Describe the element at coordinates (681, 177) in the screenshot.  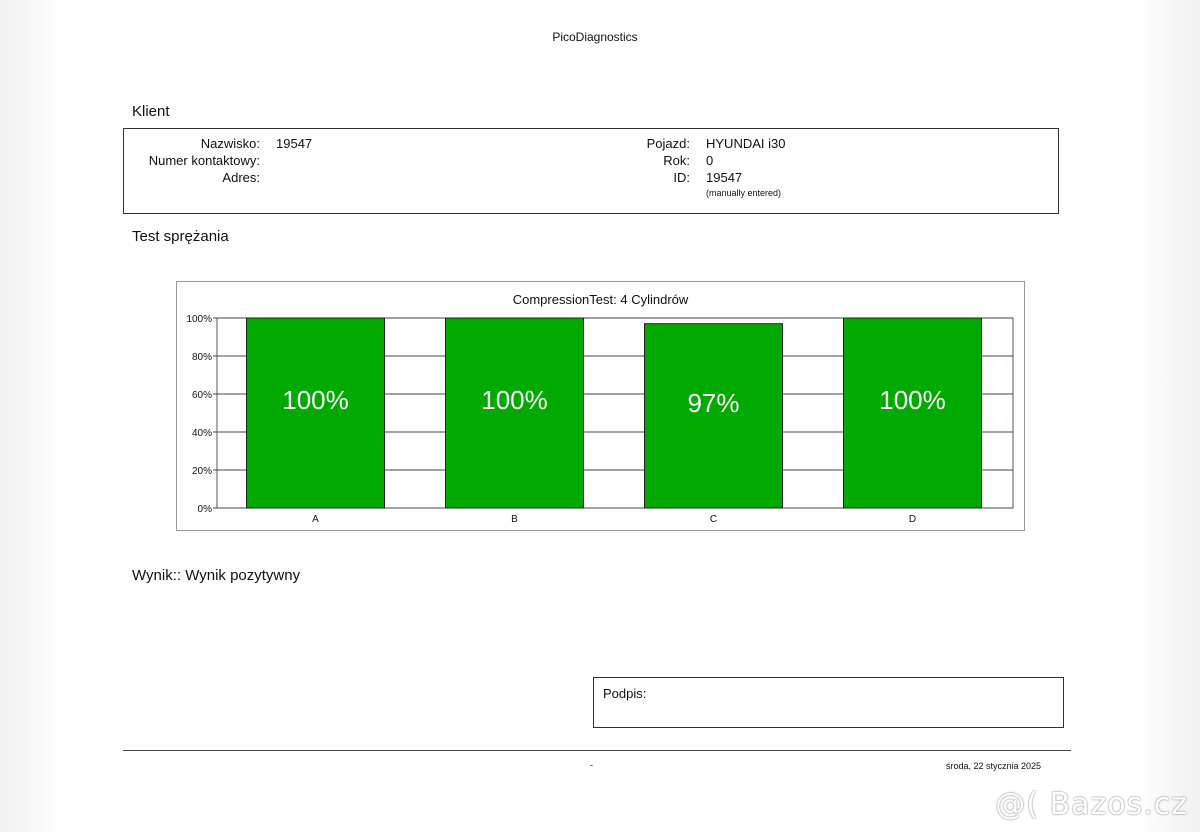
I see `id-label: ID:` at that location.